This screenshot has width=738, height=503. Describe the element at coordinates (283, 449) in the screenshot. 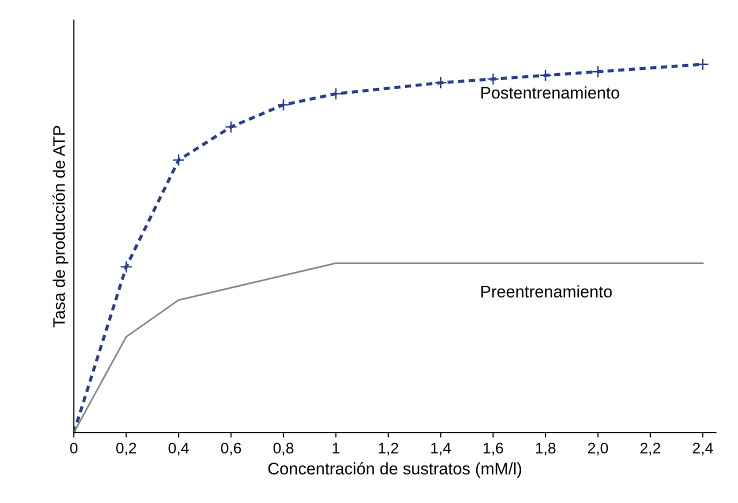

I see `x-tick-label: 0,8` at that location.